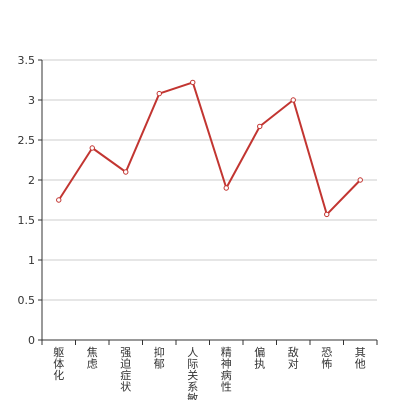  I want to click on x-tick-label-char: 躯, so click(58, 352).